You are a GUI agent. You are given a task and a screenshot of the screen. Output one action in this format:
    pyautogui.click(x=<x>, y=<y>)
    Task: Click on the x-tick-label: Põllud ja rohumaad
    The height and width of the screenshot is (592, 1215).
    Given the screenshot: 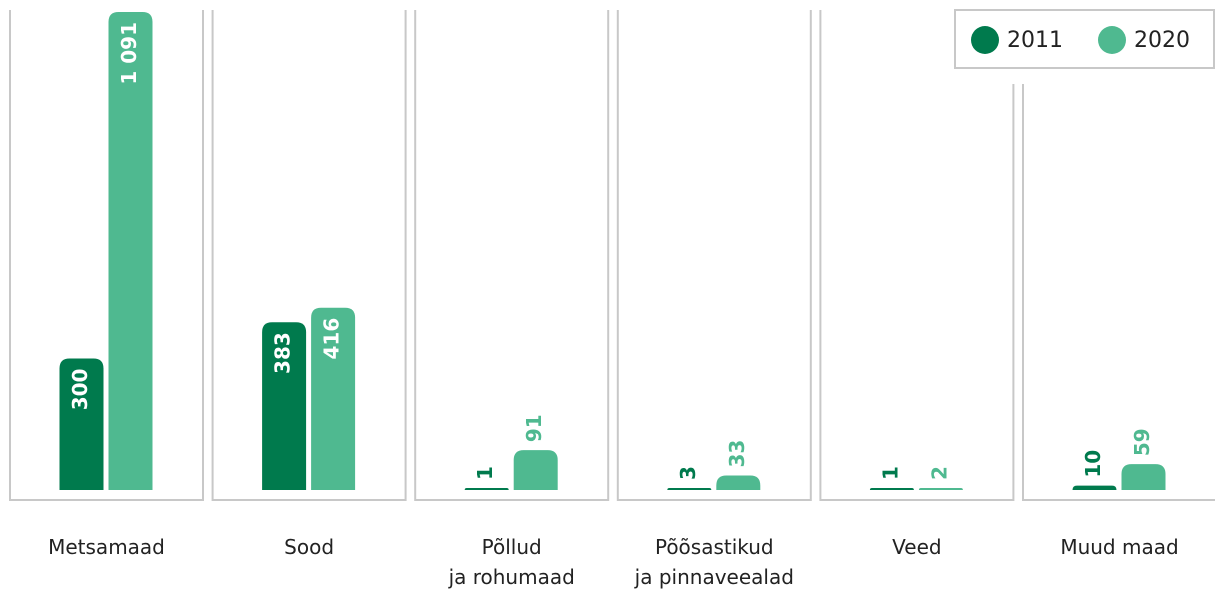 What is the action you would take?
    pyautogui.click(x=511, y=562)
    